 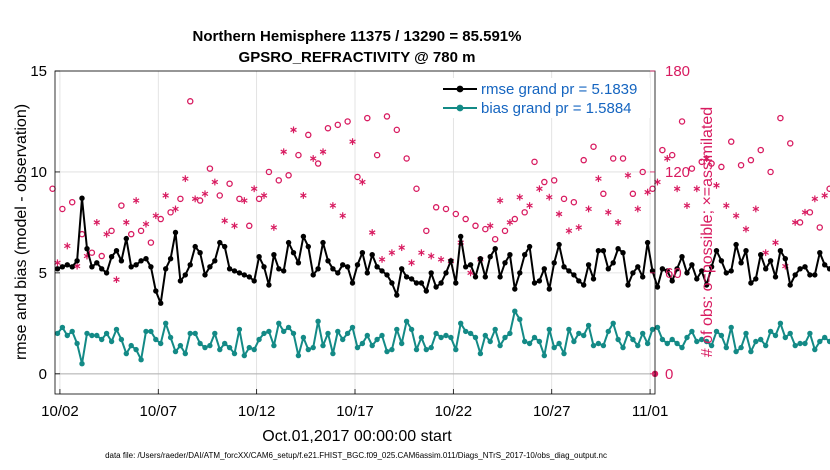 I want to click on y2-axis-label: # of obs: o=possible; ×=assimilated, so click(x=707, y=232).